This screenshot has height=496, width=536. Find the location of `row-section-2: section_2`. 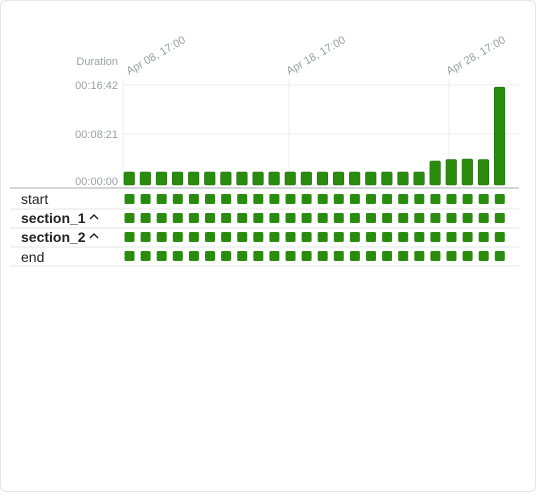

row-section-2: section_2 is located at coordinates (60, 237).